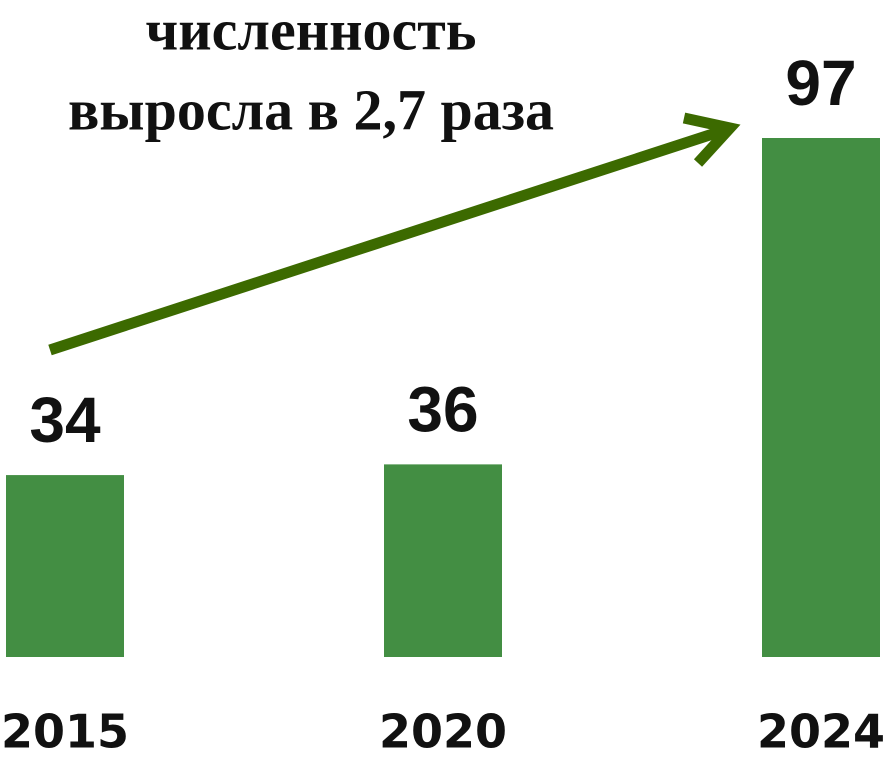  I want to click on x-tick-label: 2024, so click(820, 732).